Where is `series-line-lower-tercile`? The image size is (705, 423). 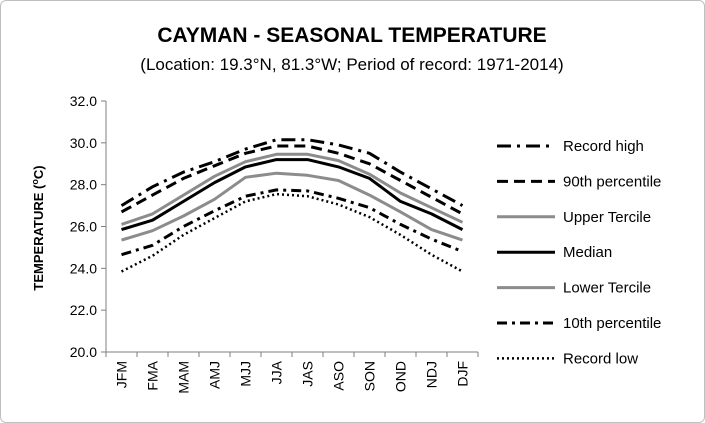 series-line-lower-tercile is located at coordinates (292, 206).